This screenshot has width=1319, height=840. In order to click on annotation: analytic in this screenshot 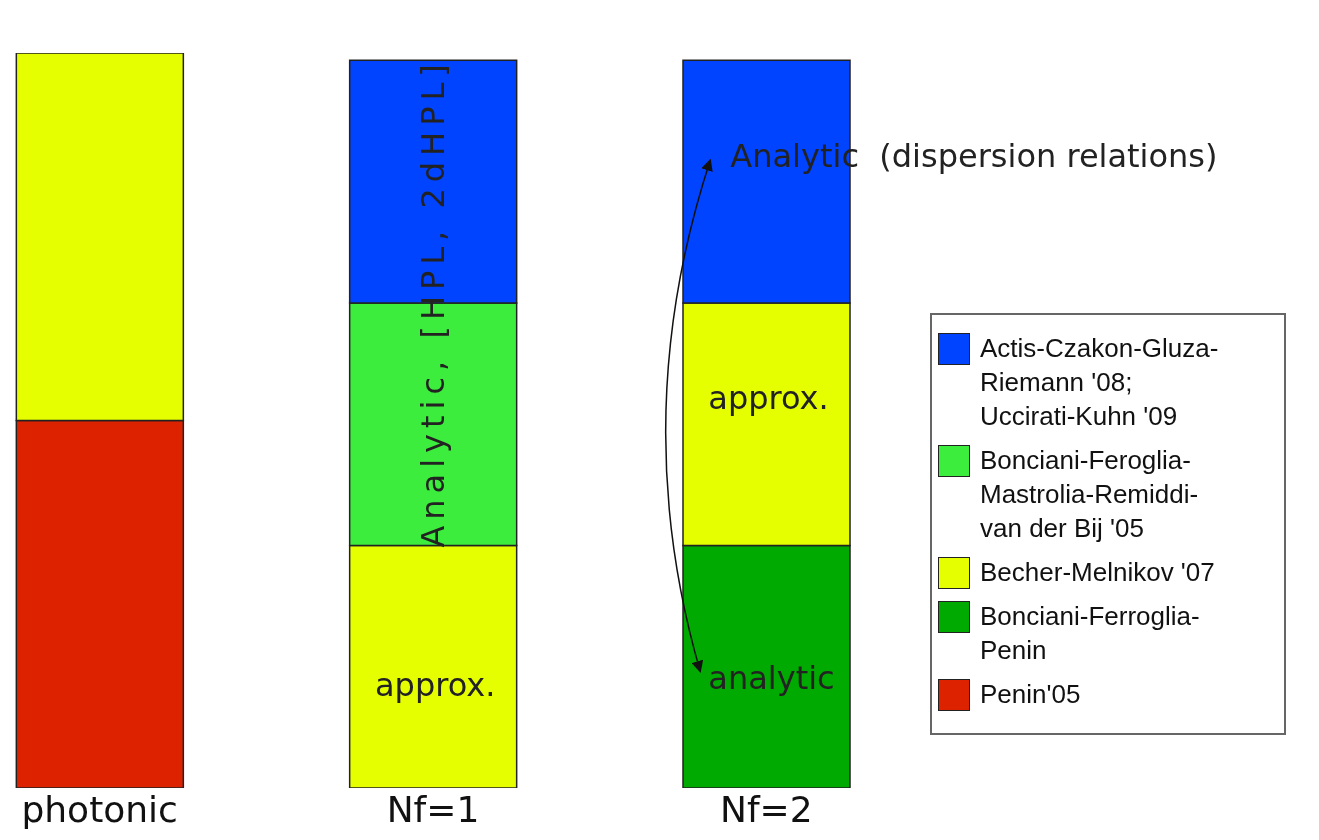, I will do `click(771, 677)`.